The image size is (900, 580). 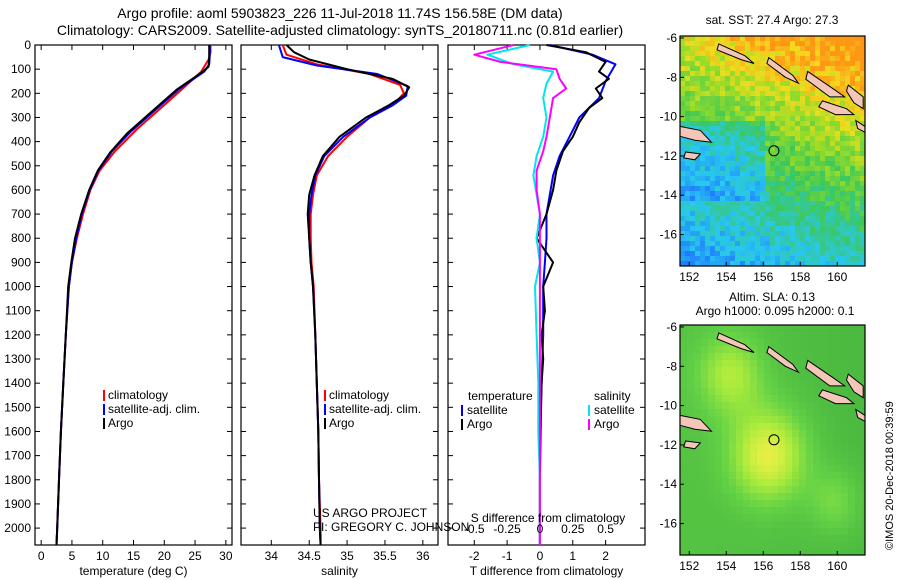 I want to click on legend-entry: climatology, so click(x=359, y=395).